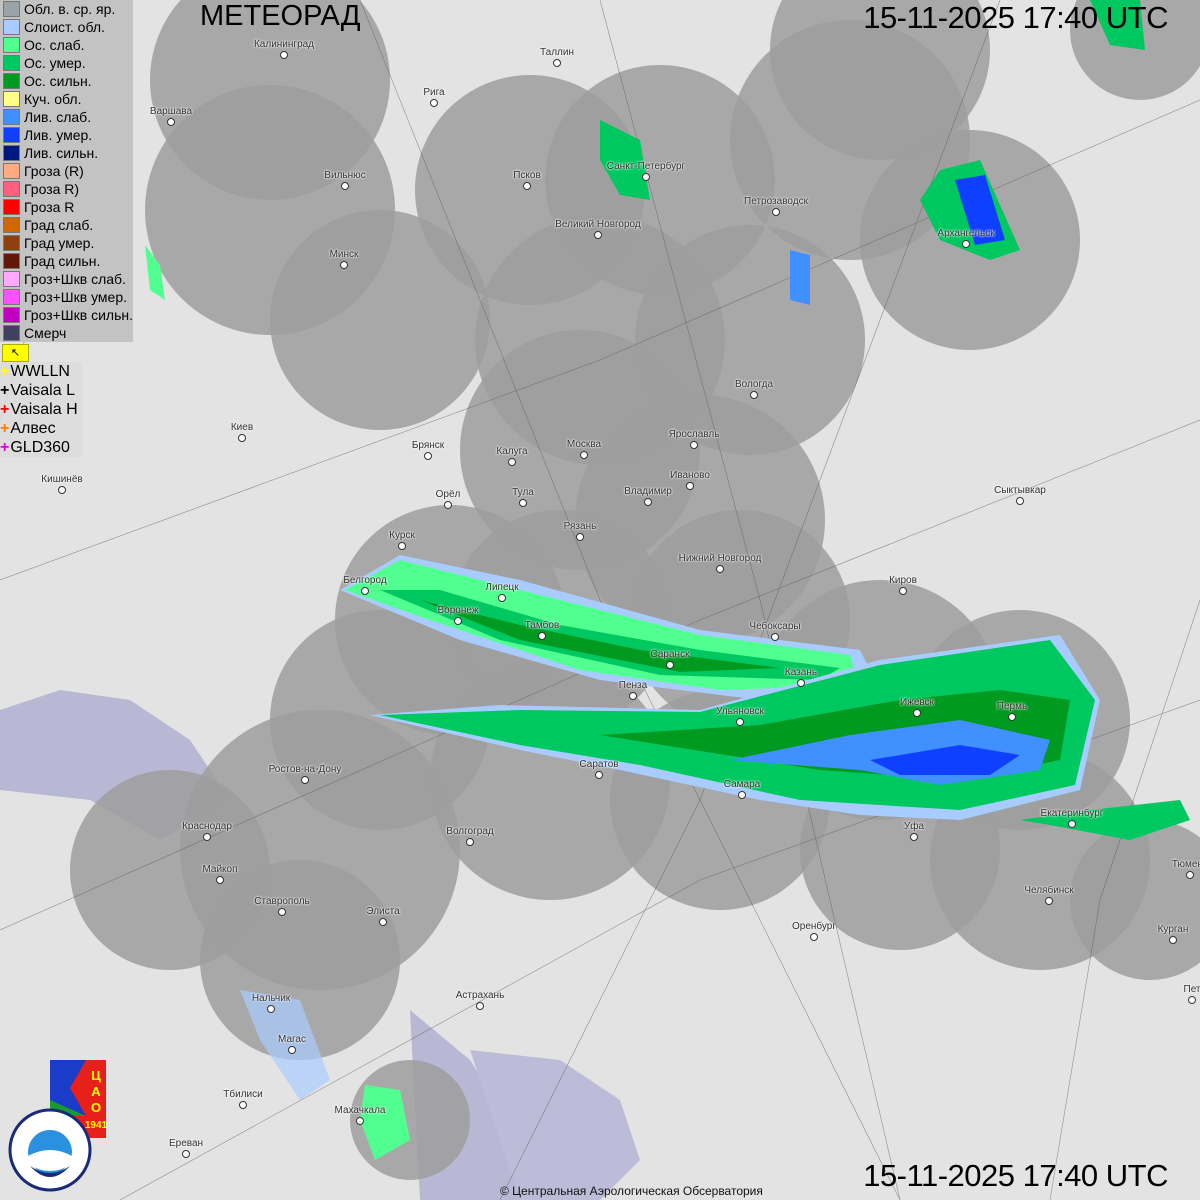 The height and width of the screenshot is (1200, 1200). I want to click on city-label: Орёл, so click(448, 494).